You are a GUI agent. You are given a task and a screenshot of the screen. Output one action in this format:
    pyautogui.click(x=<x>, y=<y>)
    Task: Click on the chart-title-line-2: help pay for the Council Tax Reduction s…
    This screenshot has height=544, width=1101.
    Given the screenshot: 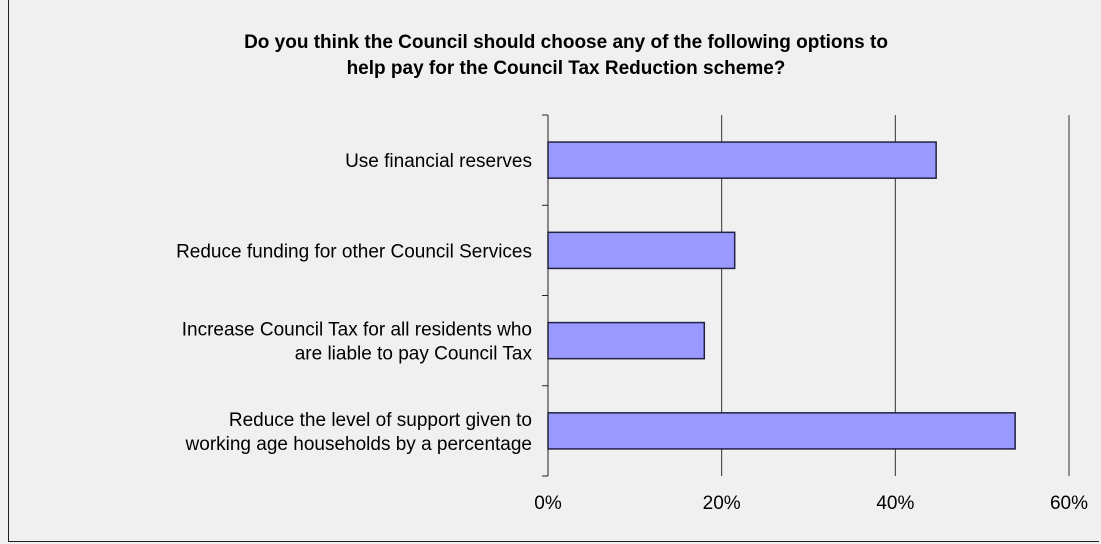 What is the action you would take?
    pyautogui.click(x=566, y=68)
    